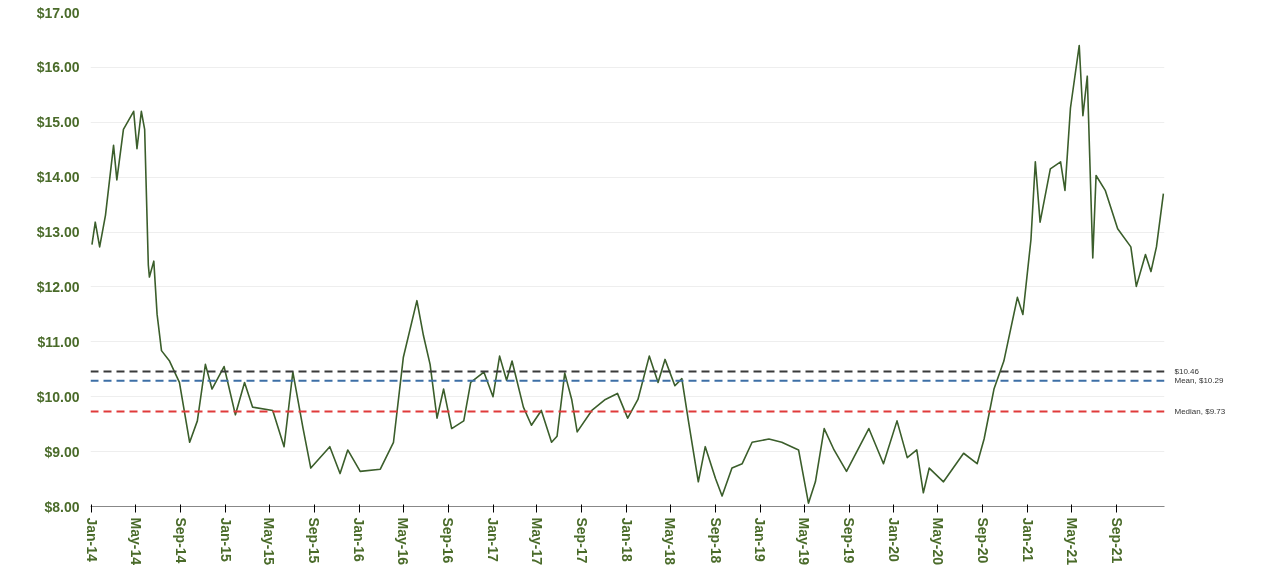 The width and height of the screenshot is (1264, 567). Describe the element at coordinates (849, 540) in the screenshot. I see `x-tick-label: Sep-19` at that location.